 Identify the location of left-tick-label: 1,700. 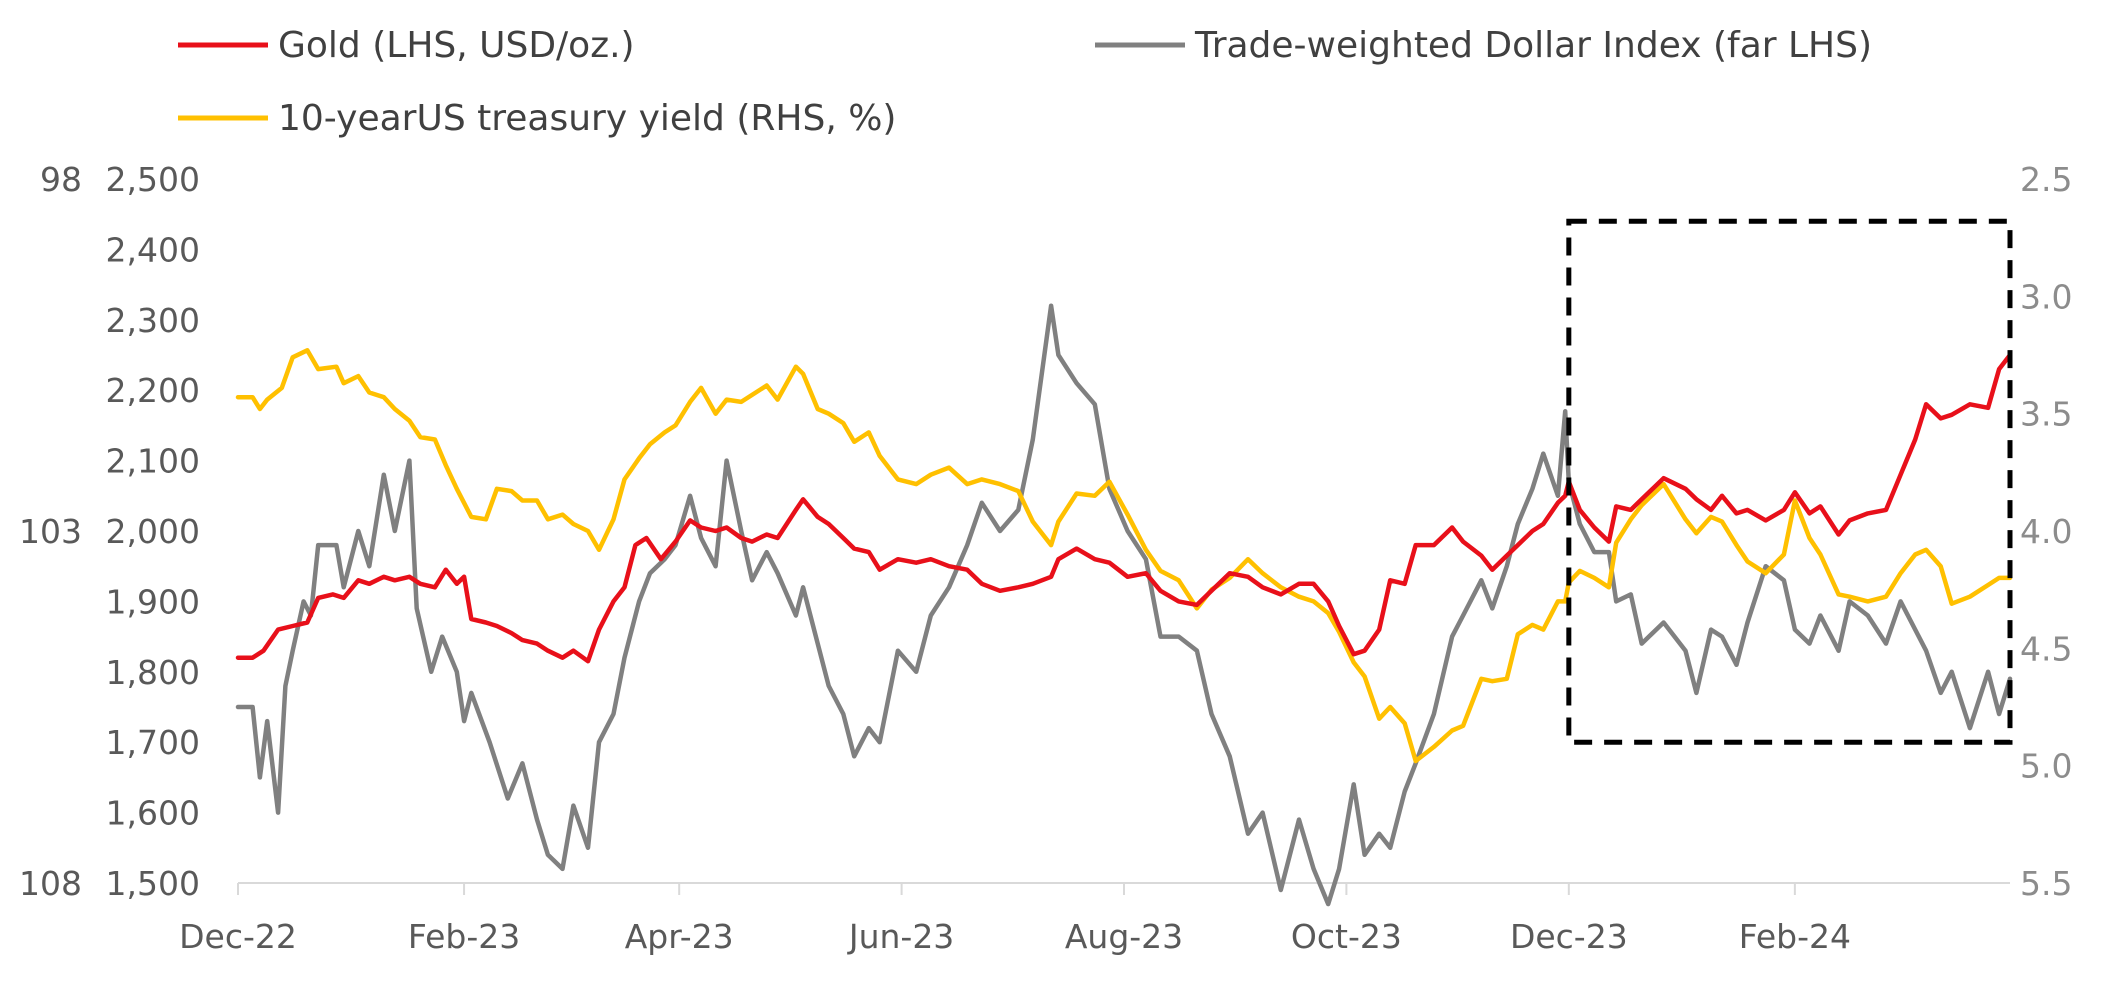
(153, 742).